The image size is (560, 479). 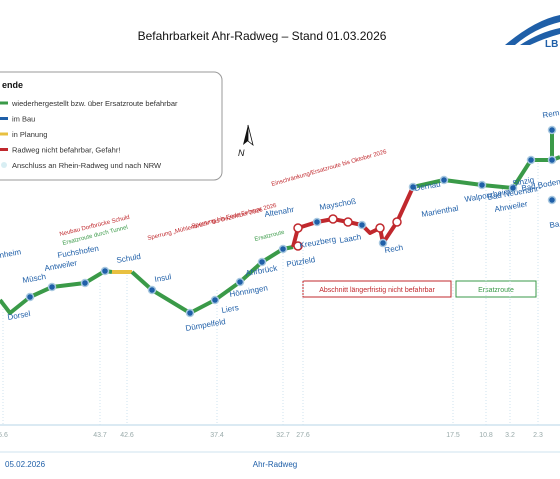 I want to click on logo: LB, so click(x=532, y=32).